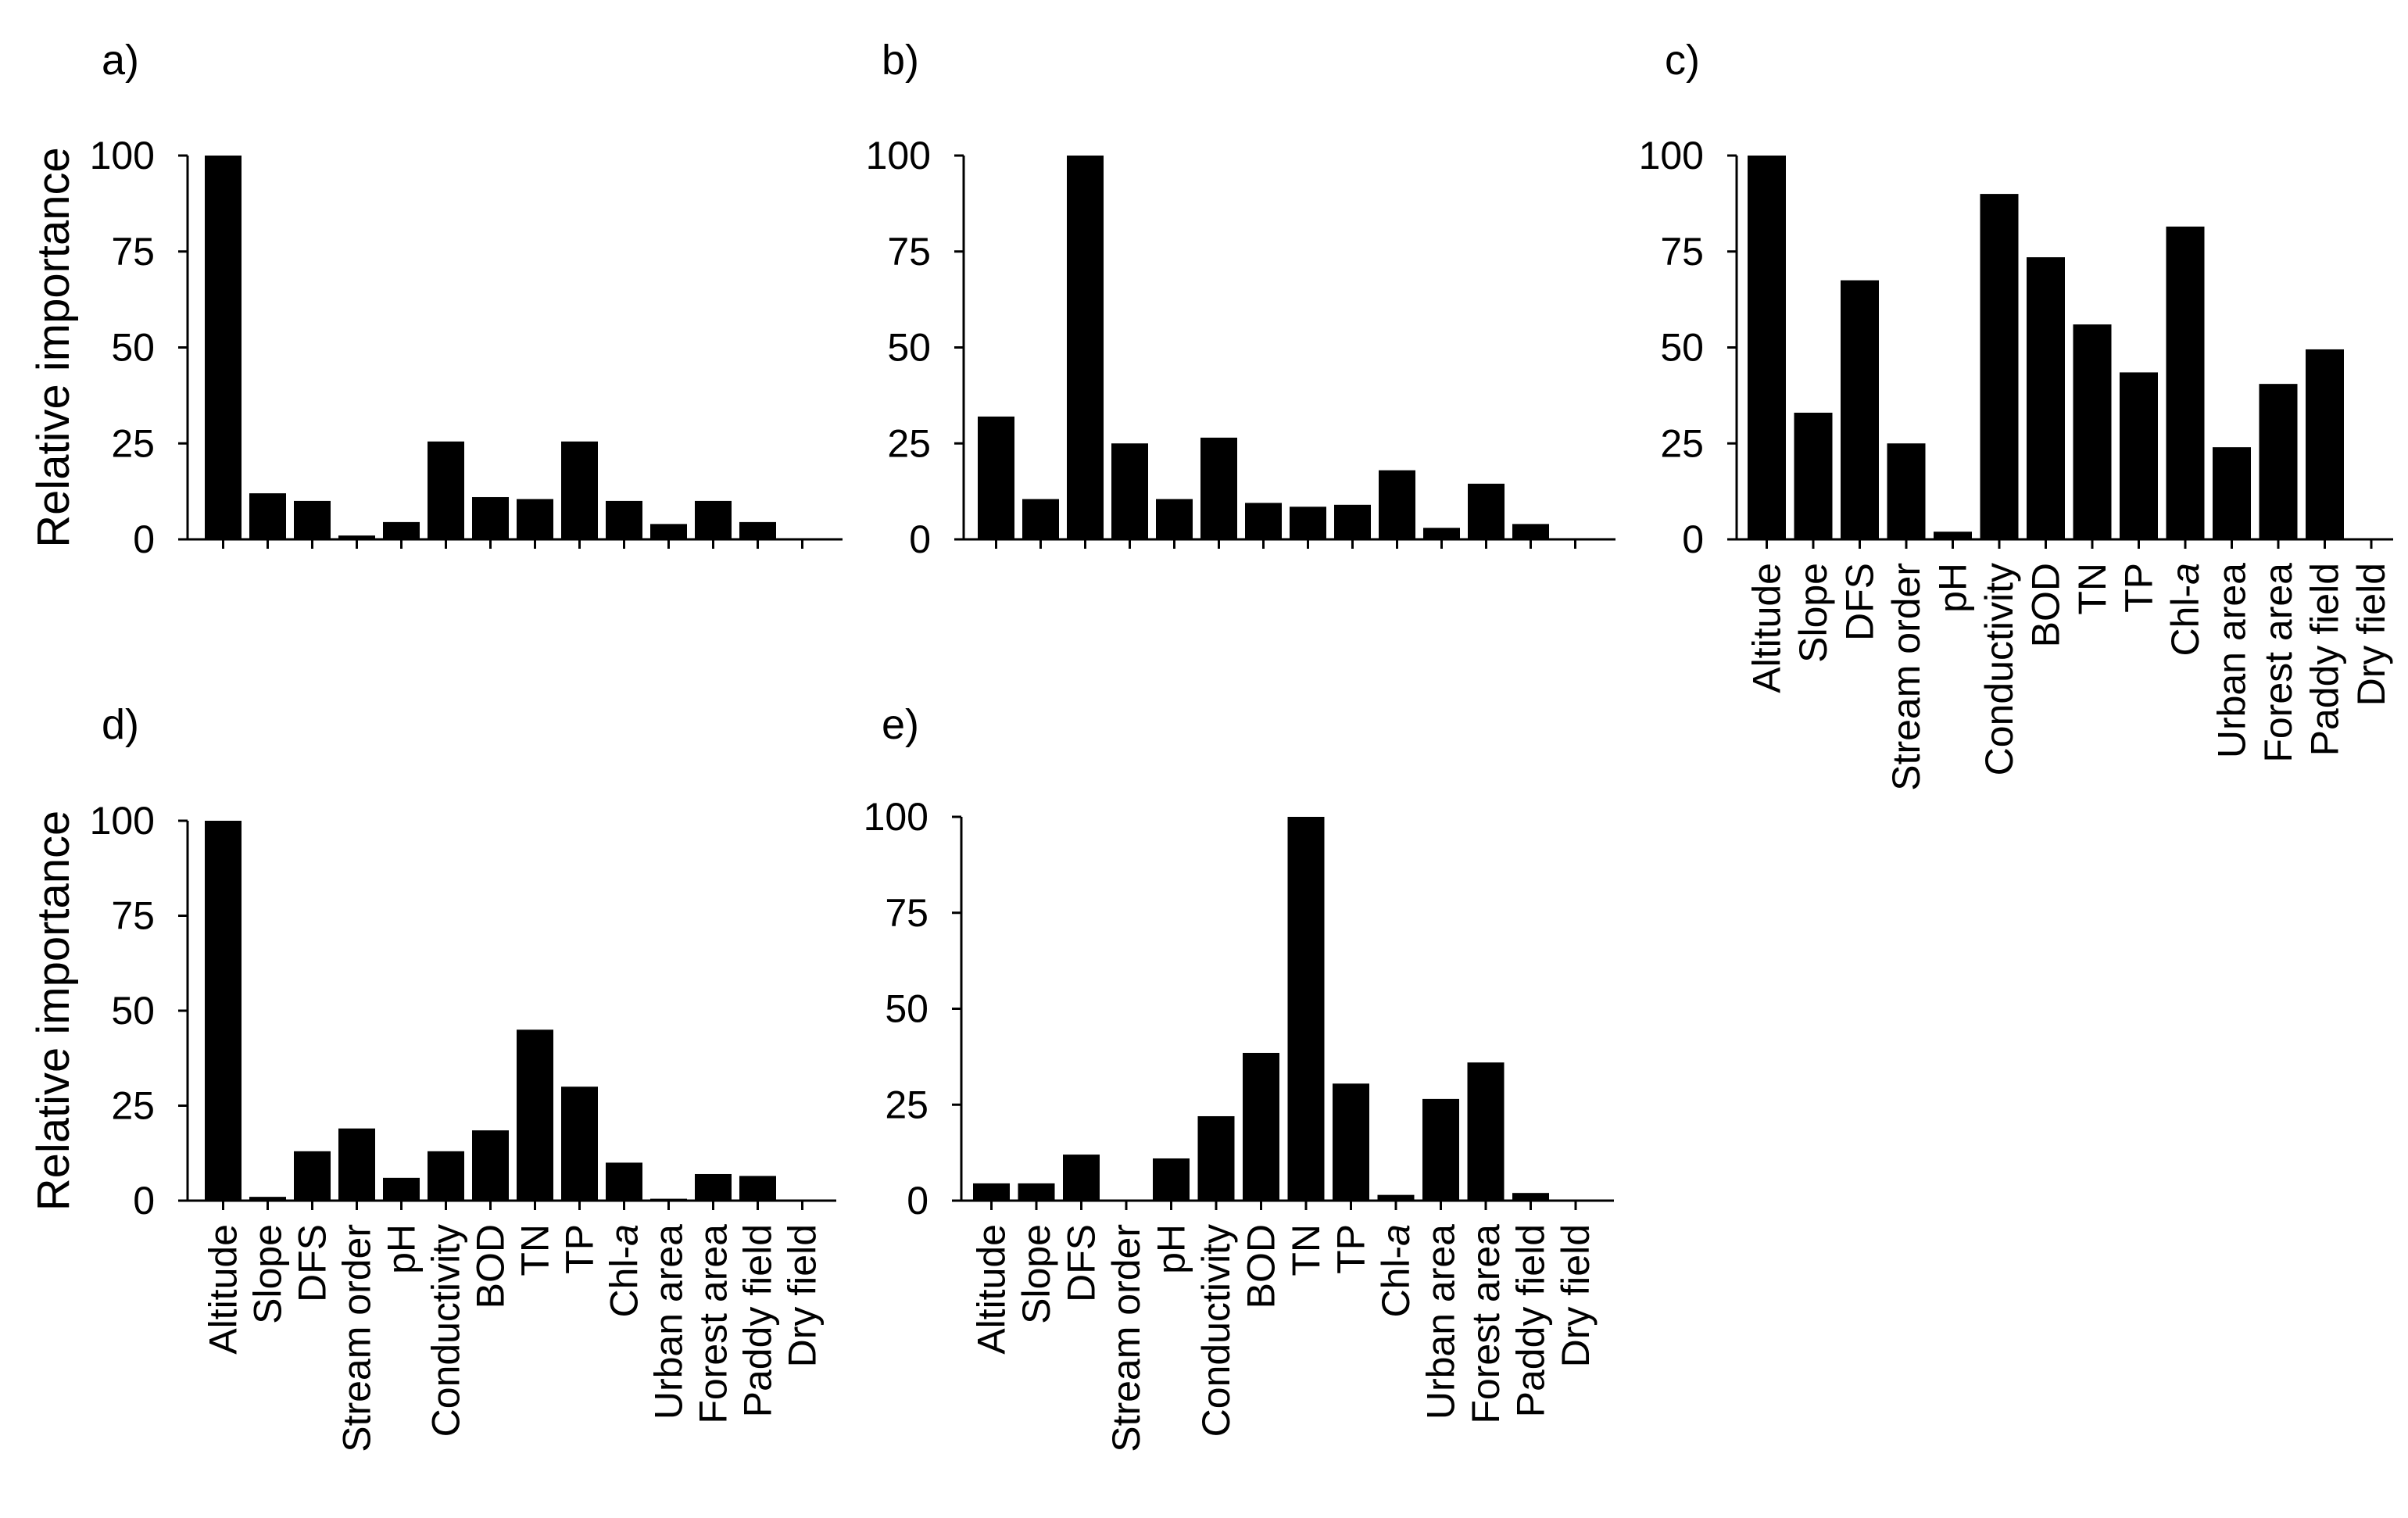  I want to click on panel-label: b), so click(900, 61).